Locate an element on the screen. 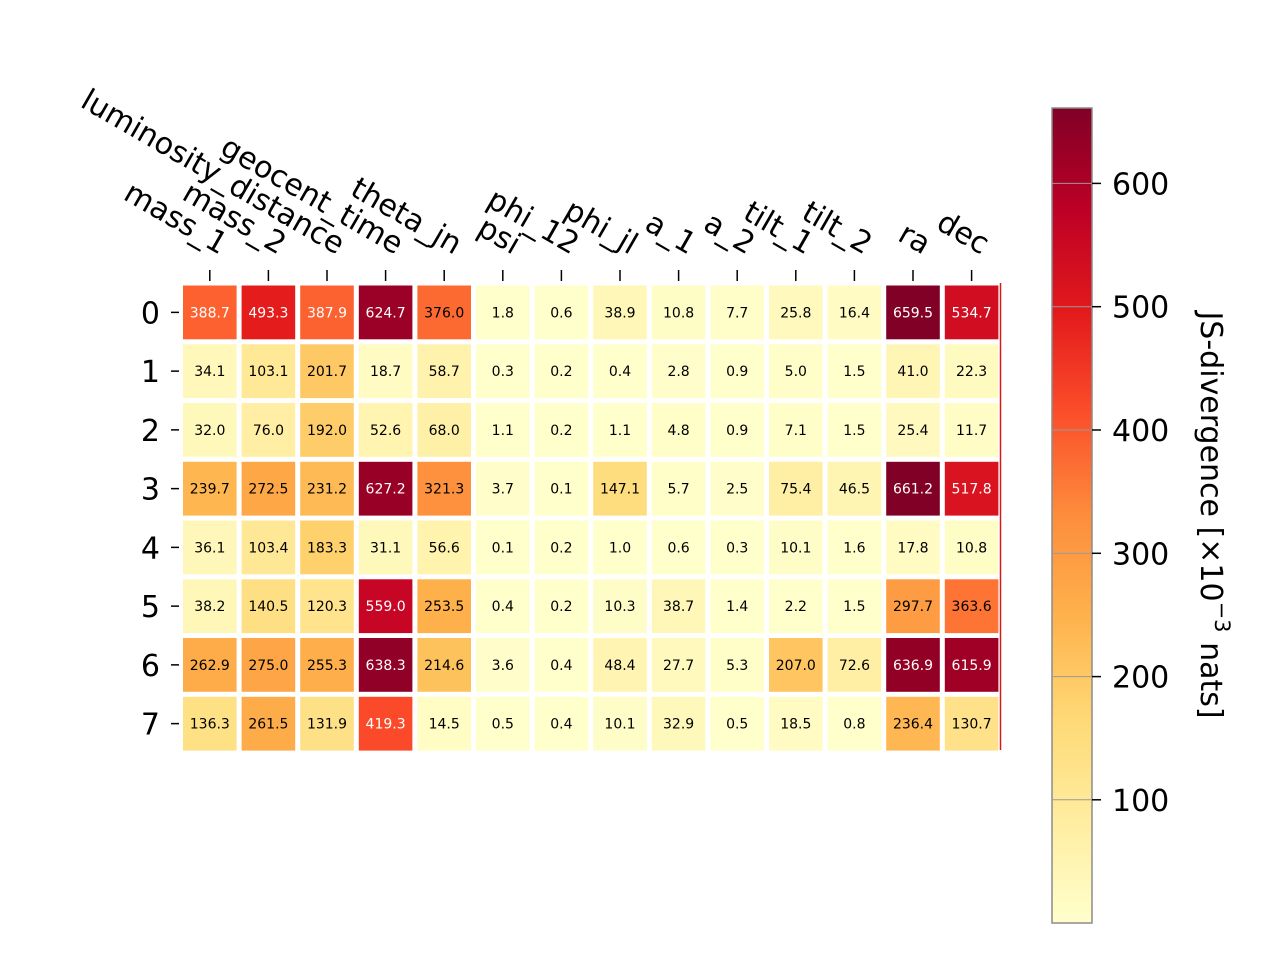 The image size is (1280, 960). cell-value-label: 76.0 is located at coordinates (268, 431).